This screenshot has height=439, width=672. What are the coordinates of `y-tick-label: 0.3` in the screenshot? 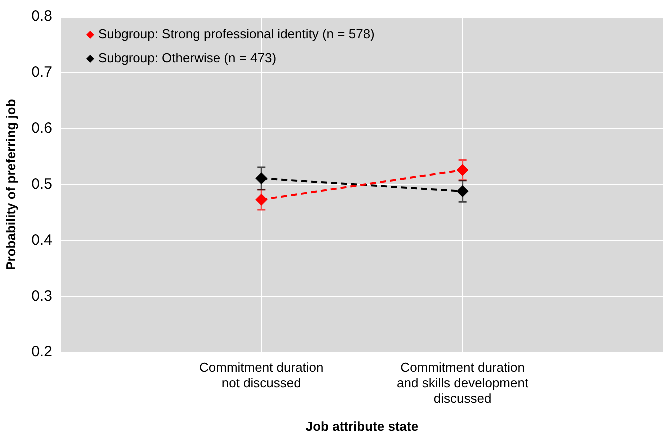 It's located at (42, 296).